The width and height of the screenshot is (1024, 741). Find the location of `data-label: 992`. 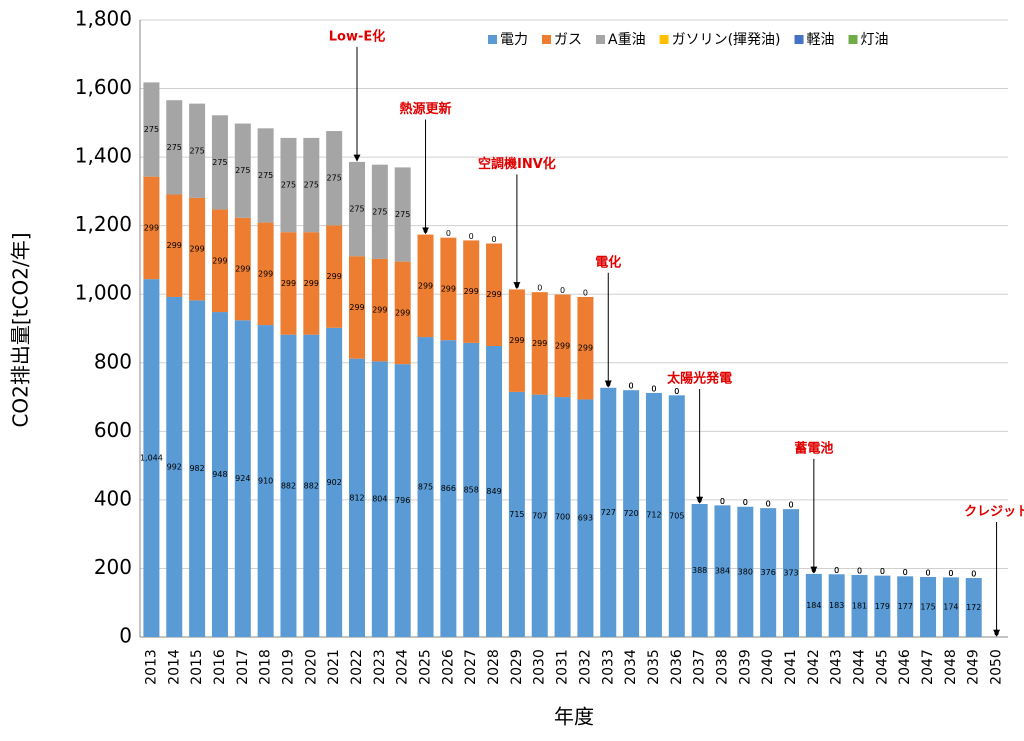

data-label: 992 is located at coordinates (174, 466).